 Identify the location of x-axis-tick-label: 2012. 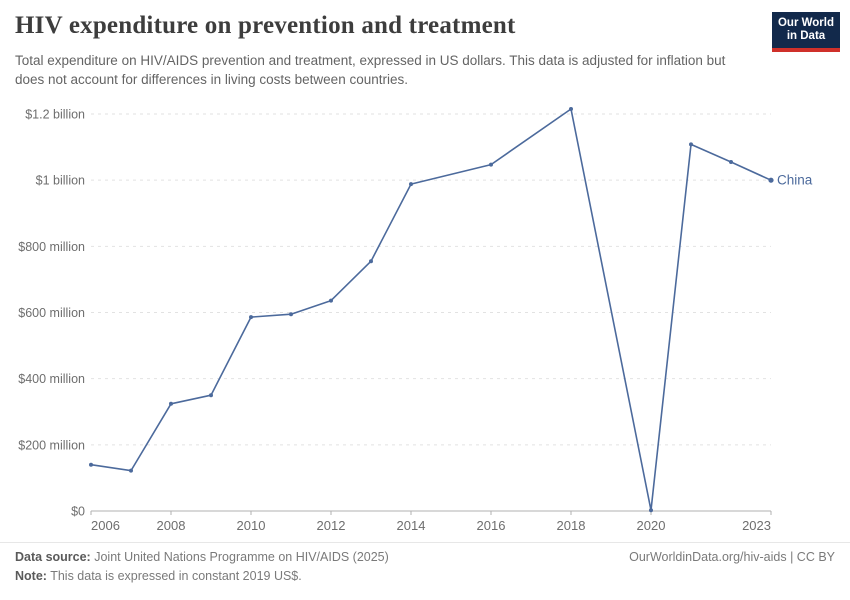
(331, 525).